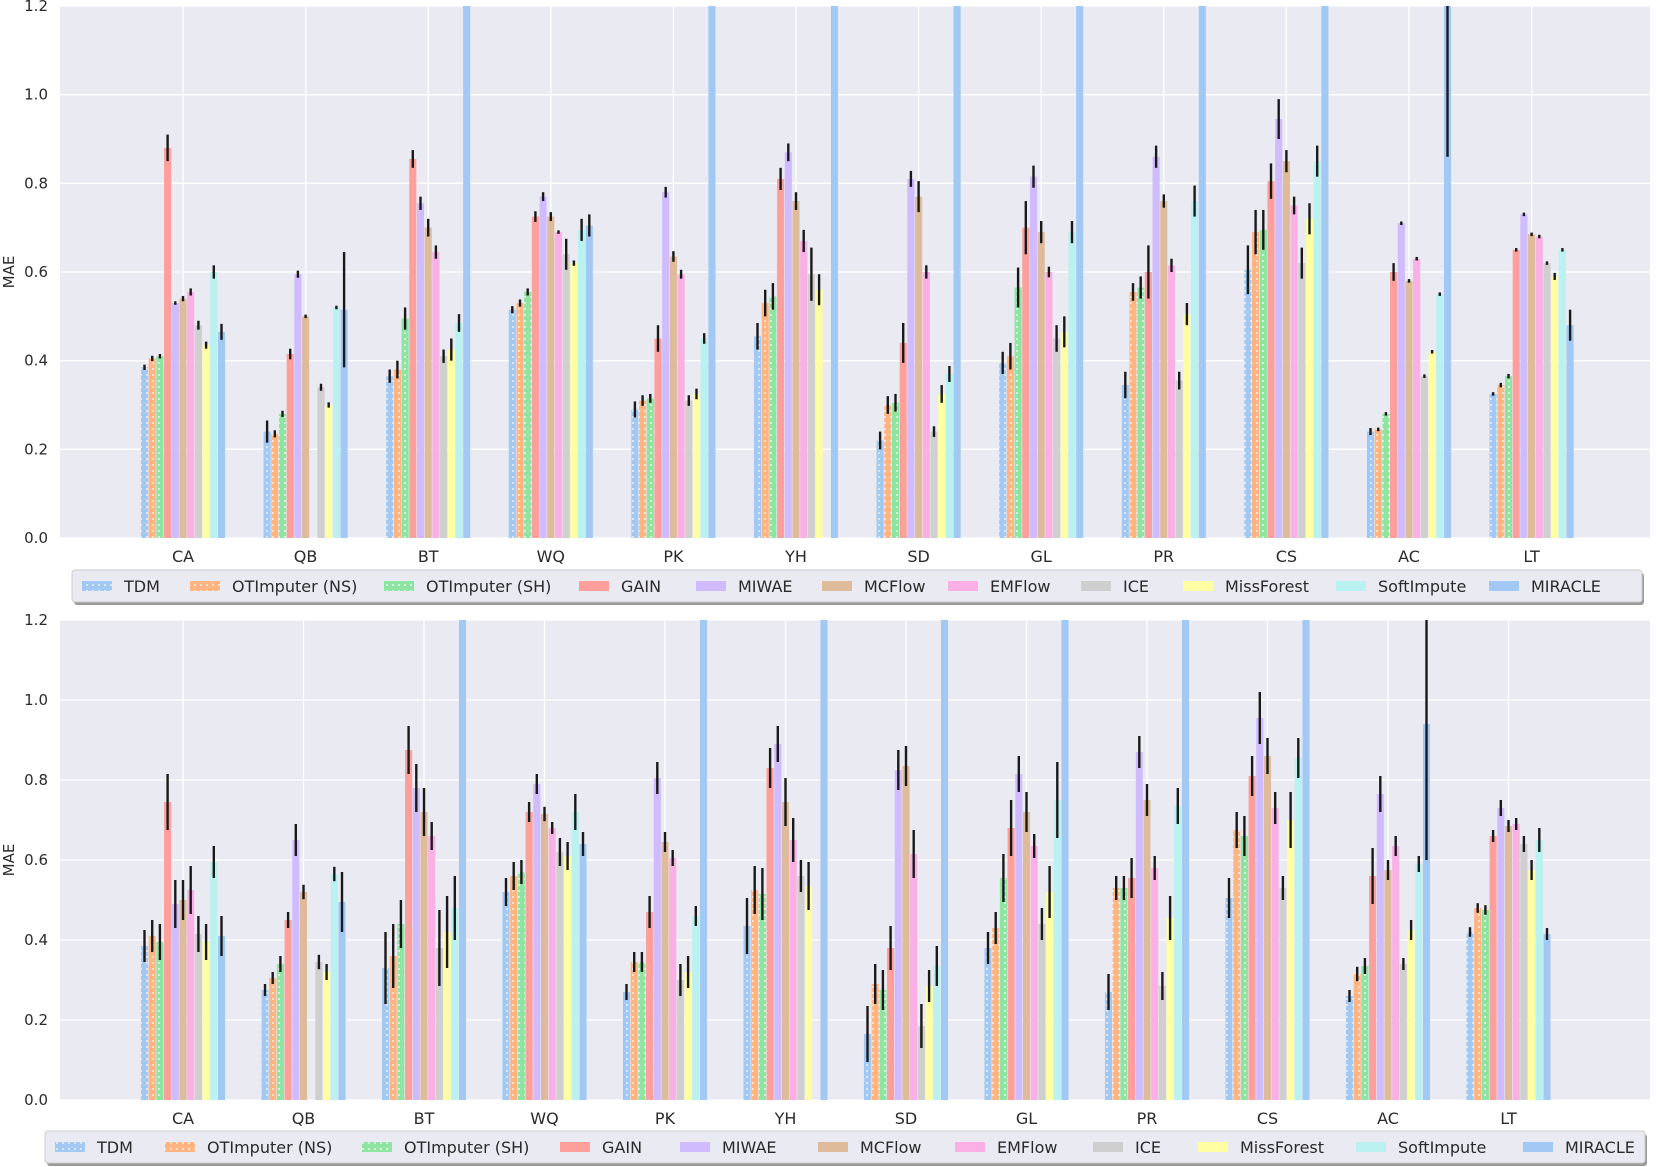 Image resolution: width=1656 pixels, height=1167 pixels. I want to click on bar-emflow-pr, so click(1155, 984).